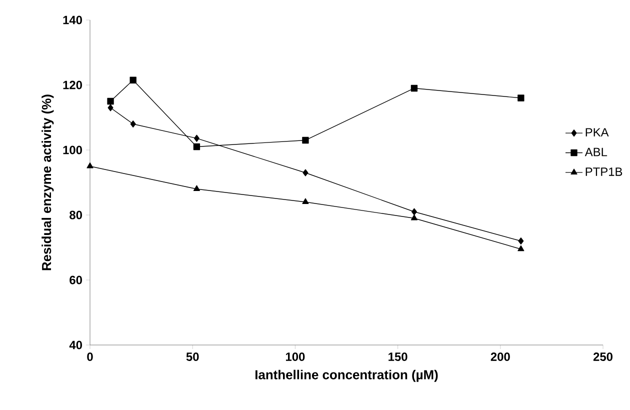  What do you see at coordinates (398, 356) in the screenshot?
I see `x-tick-label: 150` at bounding box center [398, 356].